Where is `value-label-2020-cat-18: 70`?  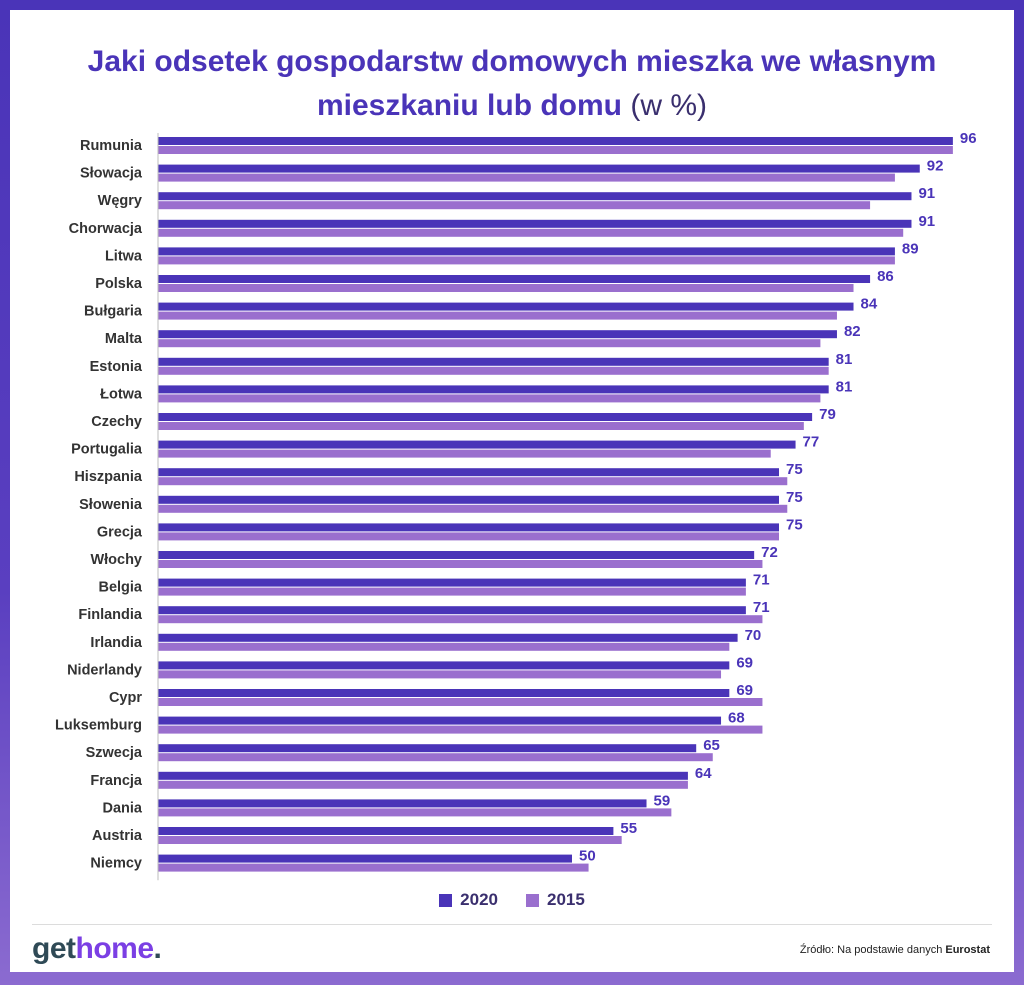 value-label-2020-cat-18: 70 is located at coordinates (753, 635).